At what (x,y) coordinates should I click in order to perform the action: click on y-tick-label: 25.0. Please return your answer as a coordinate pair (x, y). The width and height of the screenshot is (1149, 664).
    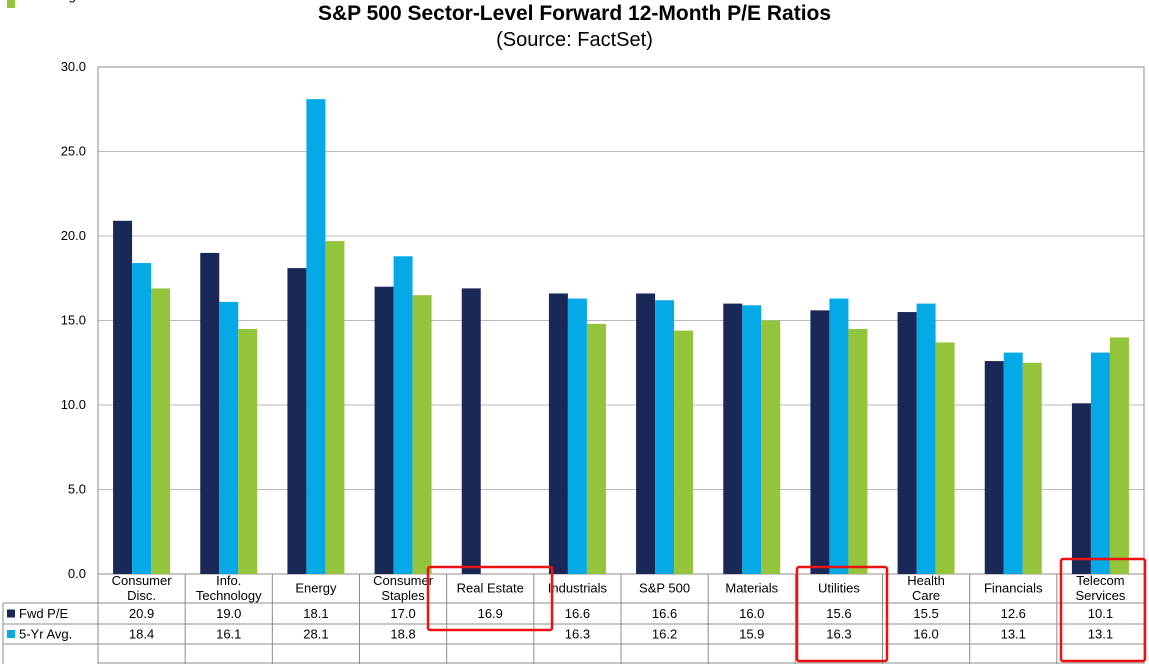
    Looking at the image, I should click on (73, 151).